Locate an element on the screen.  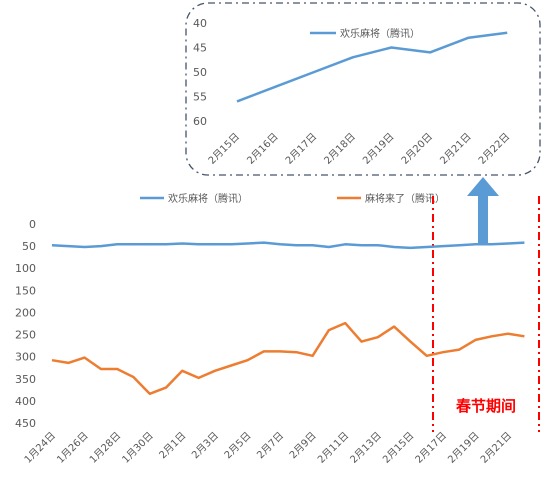
x-tick-label-10: 2月13日 is located at coordinates (366, 448).